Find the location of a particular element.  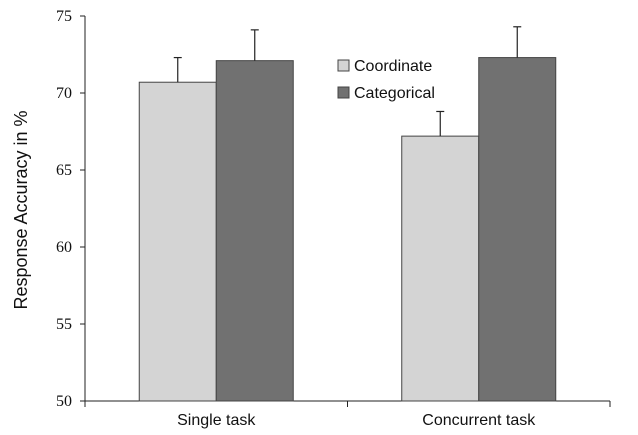

y-tick-label: 60 is located at coordinates (64, 247).